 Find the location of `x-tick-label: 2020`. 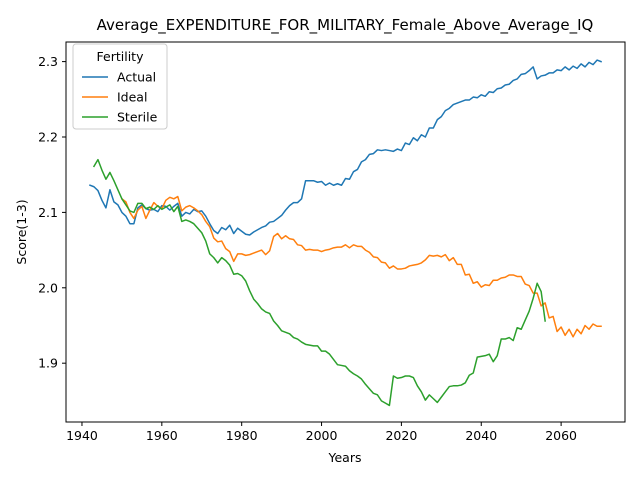

x-tick-label: 2020 is located at coordinates (401, 435).